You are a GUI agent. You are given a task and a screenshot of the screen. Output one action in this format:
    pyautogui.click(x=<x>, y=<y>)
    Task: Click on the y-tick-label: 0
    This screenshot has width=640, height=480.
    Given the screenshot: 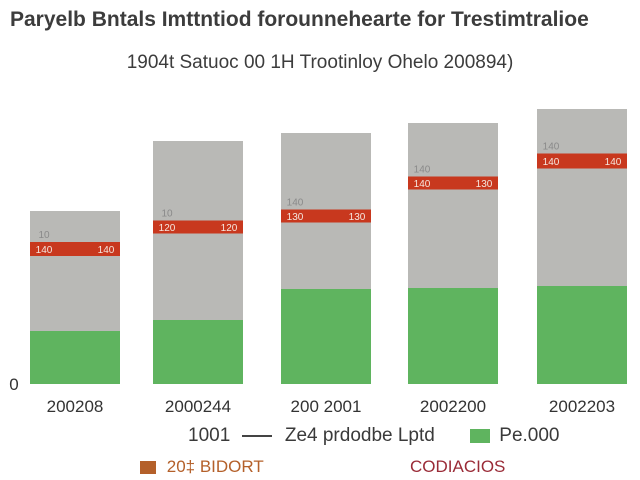 What is the action you would take?
    pyautogui.click(x=13, y=384)
    